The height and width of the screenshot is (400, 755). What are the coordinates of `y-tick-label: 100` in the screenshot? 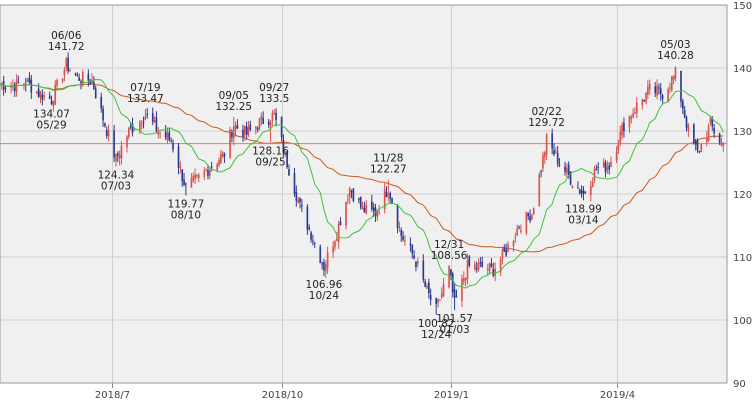 It's located at (742, 321).